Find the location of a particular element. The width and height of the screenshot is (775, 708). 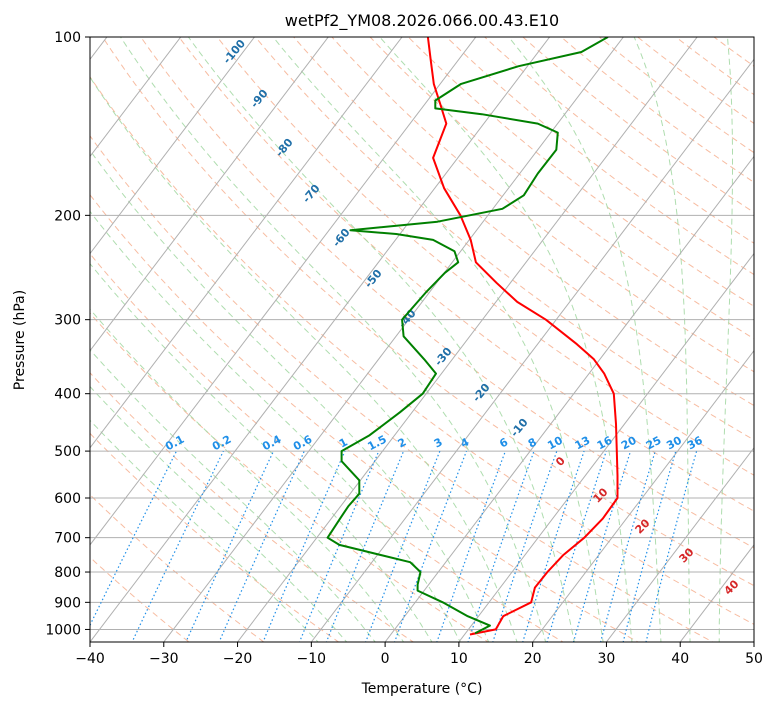

x-tick-label: 20 is located at coordinates (533, 659).